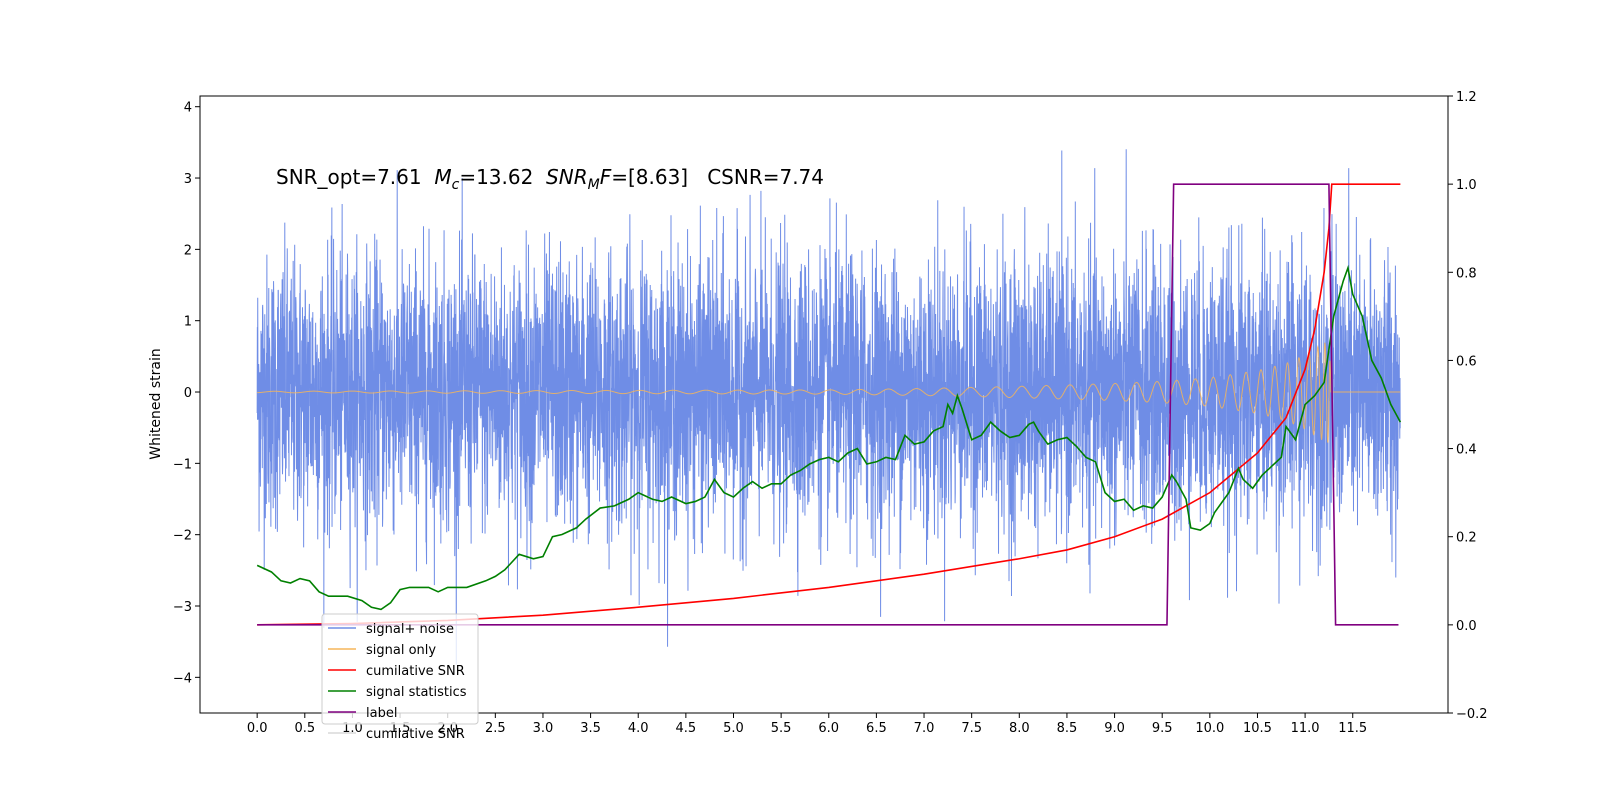  What do you see at coordinates (182, 607) in the screenshot?
I see `y-tick-label: −3` at bounding box center [182, 607].